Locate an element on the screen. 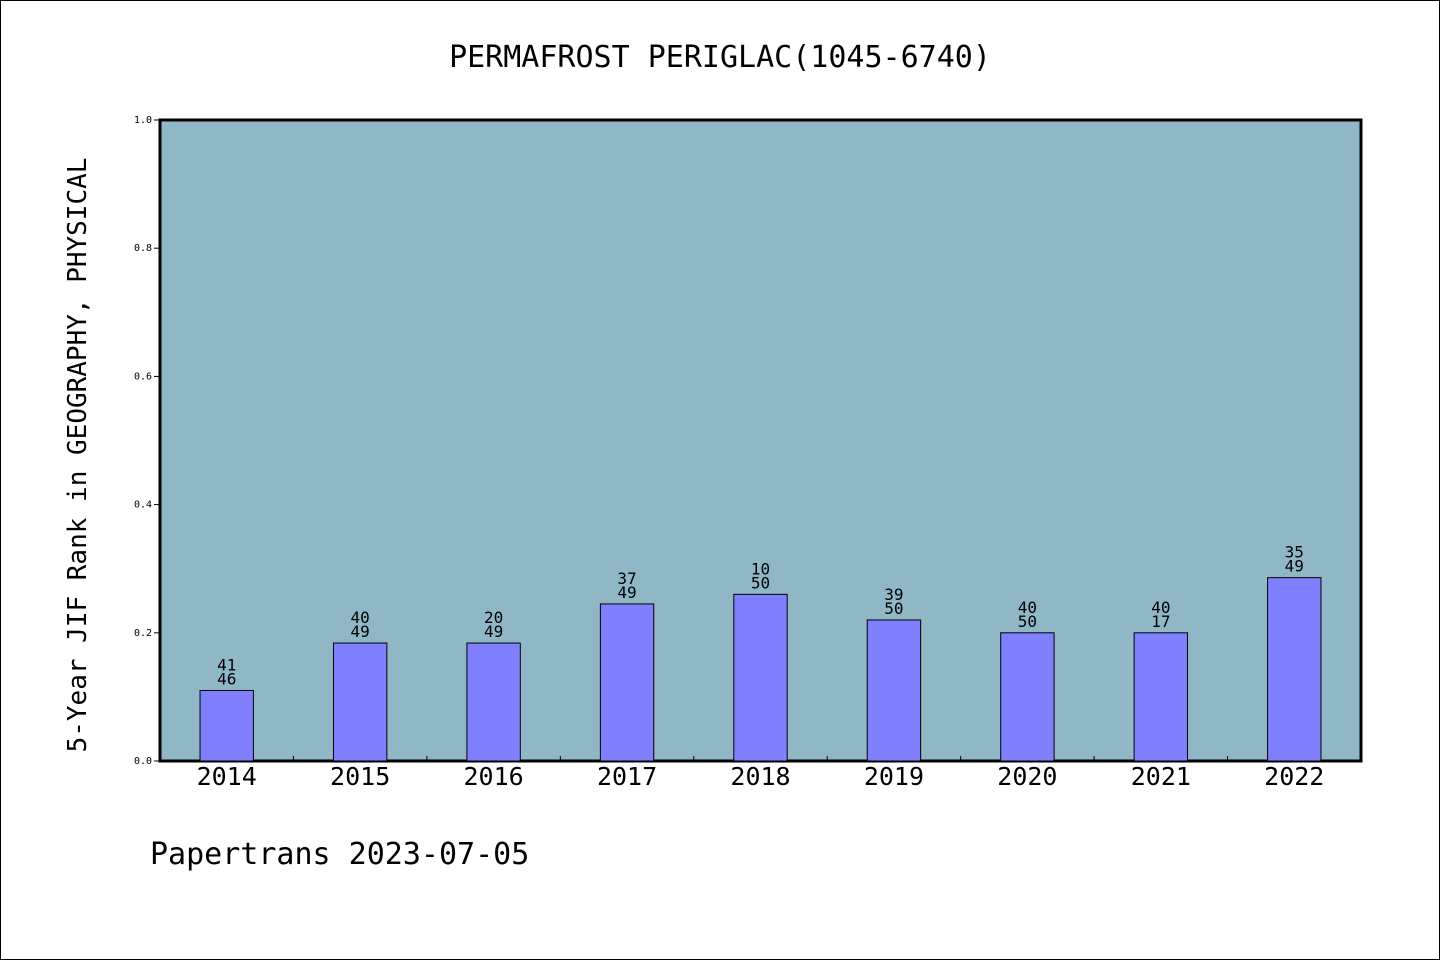 This screenshot has width=1440, height=960. bar-2015 is located at coordinates (360, 702).